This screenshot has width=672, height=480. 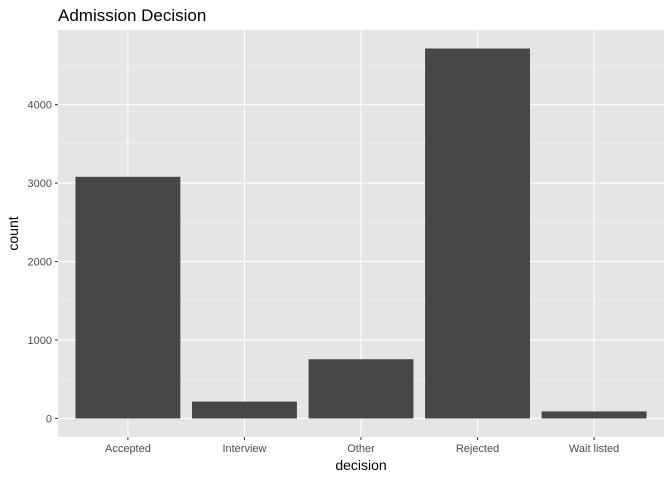 I want to click on y-tick-label: 1000, so click(x=40, y=341).